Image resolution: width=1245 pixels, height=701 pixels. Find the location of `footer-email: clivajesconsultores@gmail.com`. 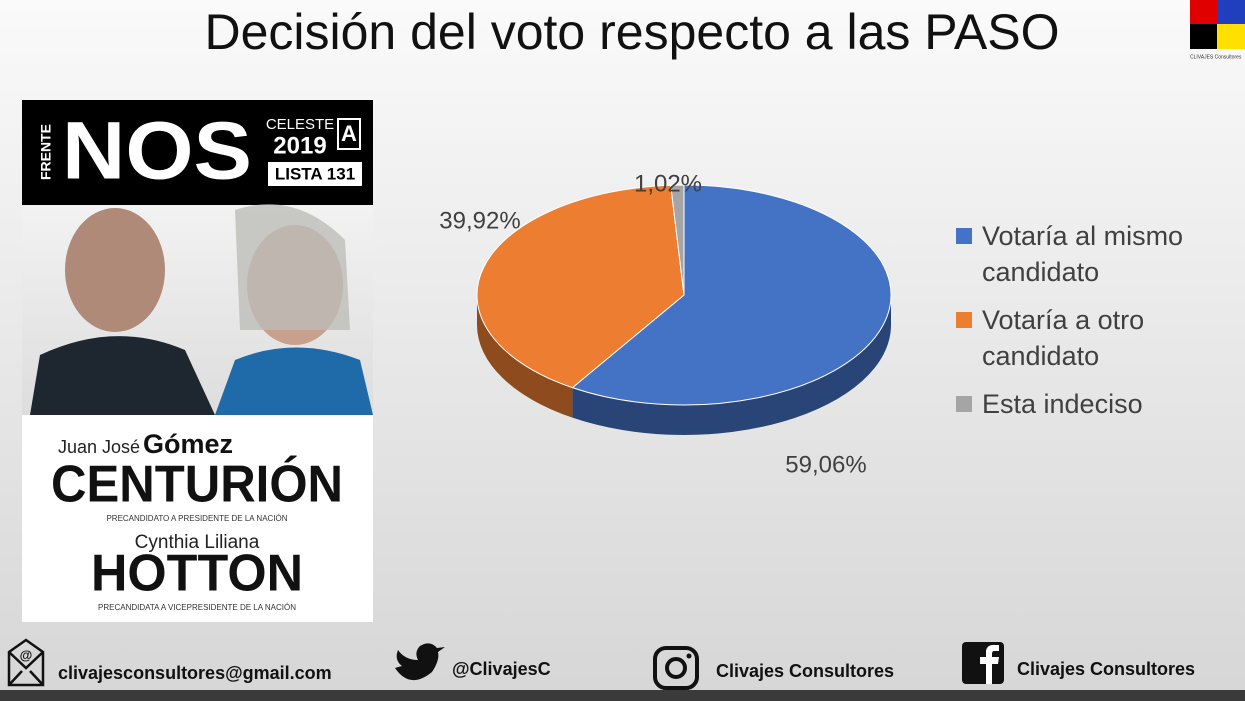

footer-email: clivajesconsultores@gmail.com is located at coordinates (195, 673).